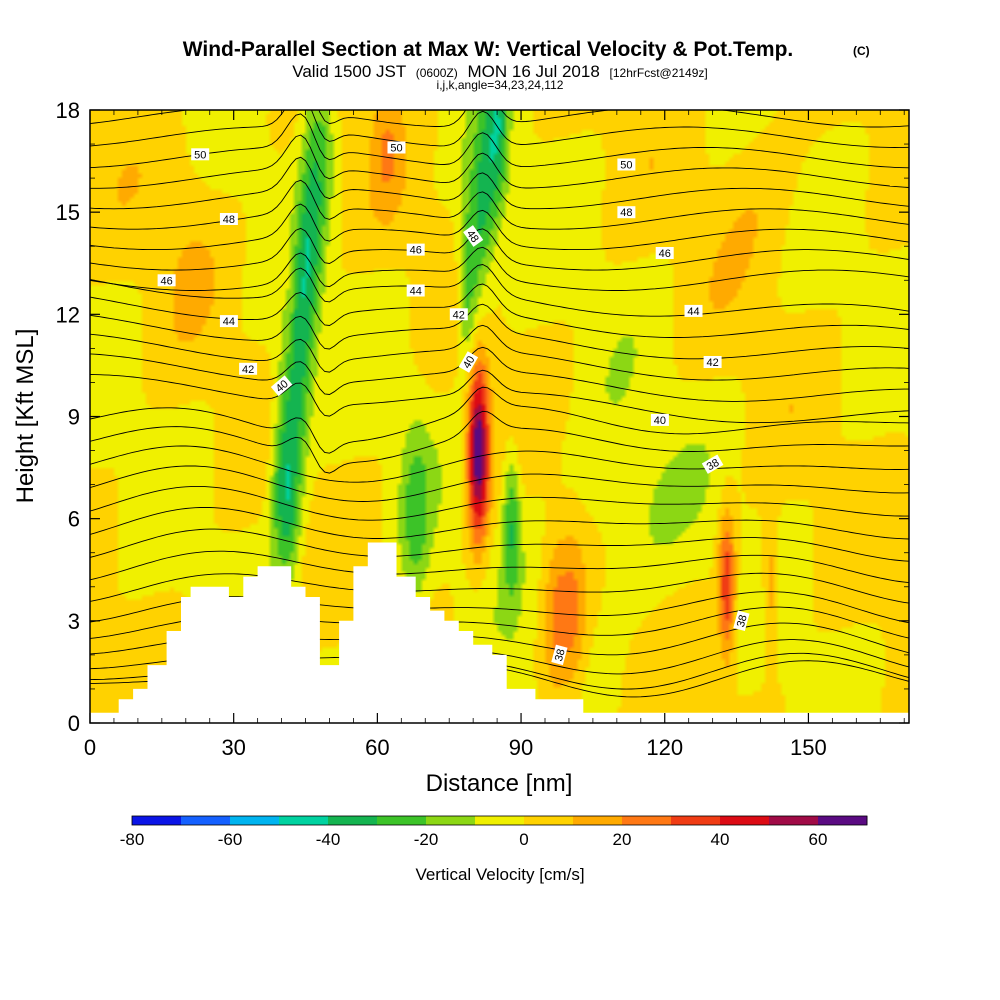  I want to click on x-tick-label: 60, so click(377, 747).